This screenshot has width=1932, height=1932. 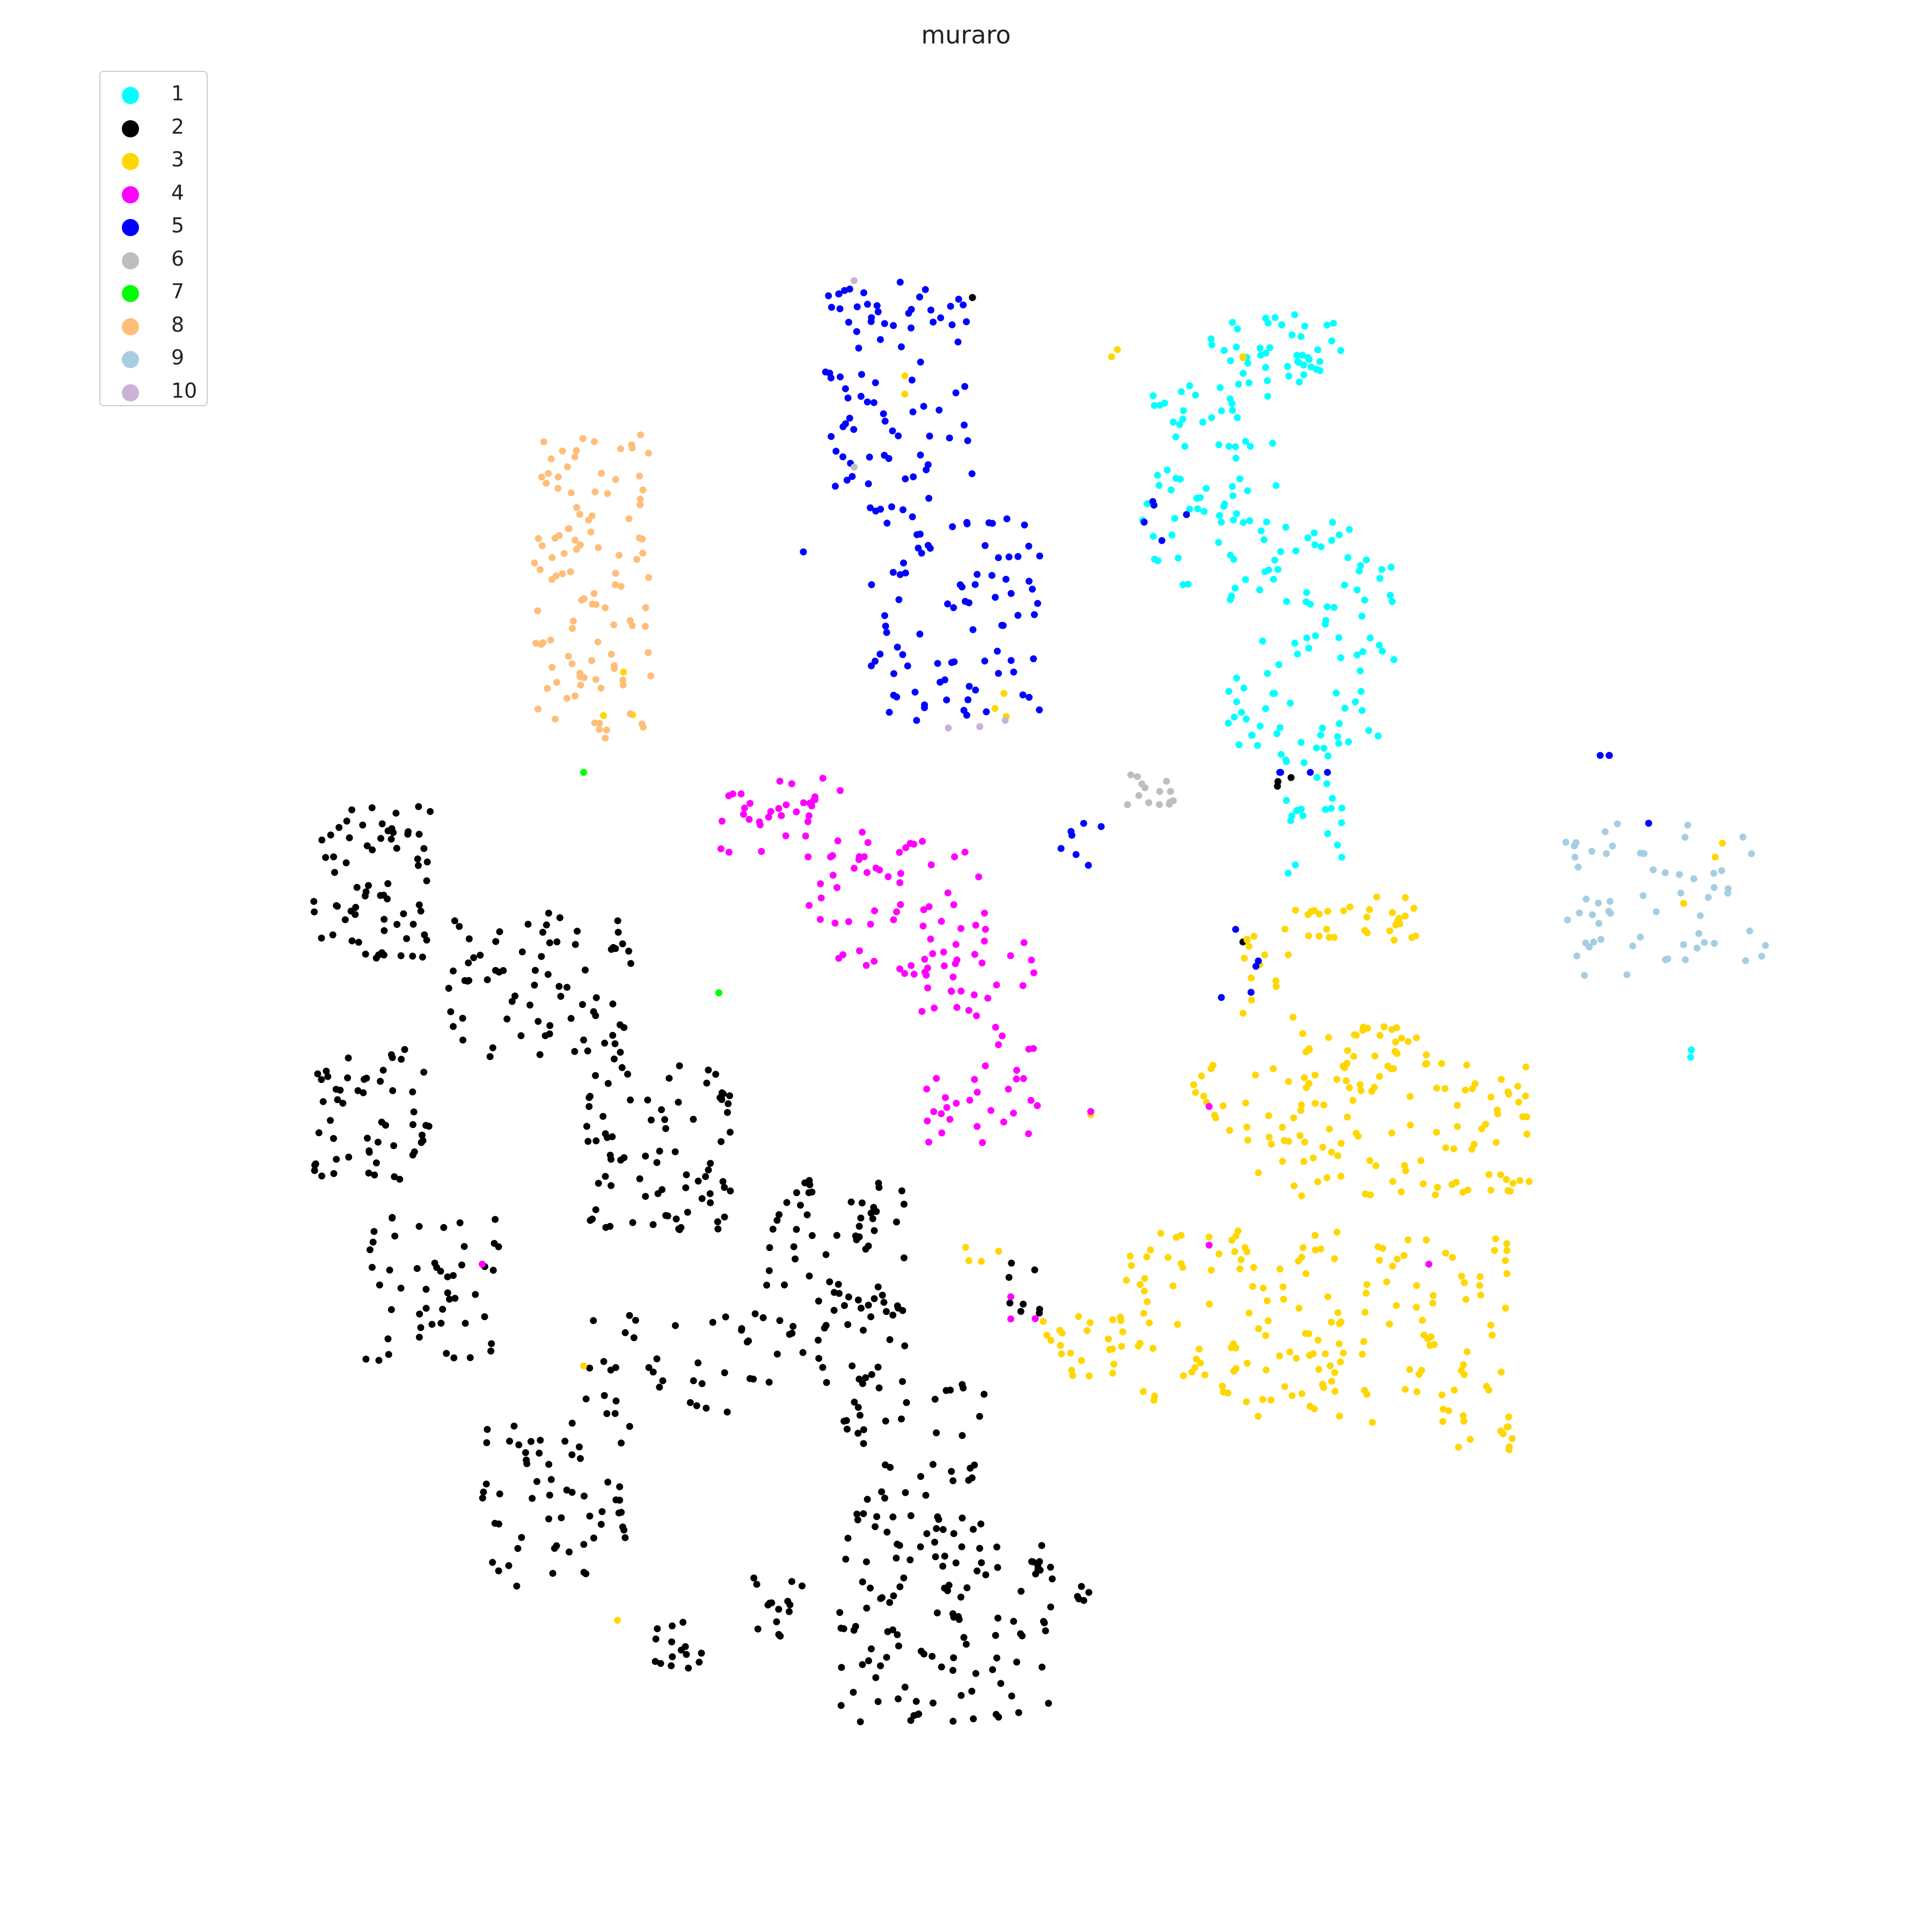 I want to click on legend-marker, so click(x=130, y=392).